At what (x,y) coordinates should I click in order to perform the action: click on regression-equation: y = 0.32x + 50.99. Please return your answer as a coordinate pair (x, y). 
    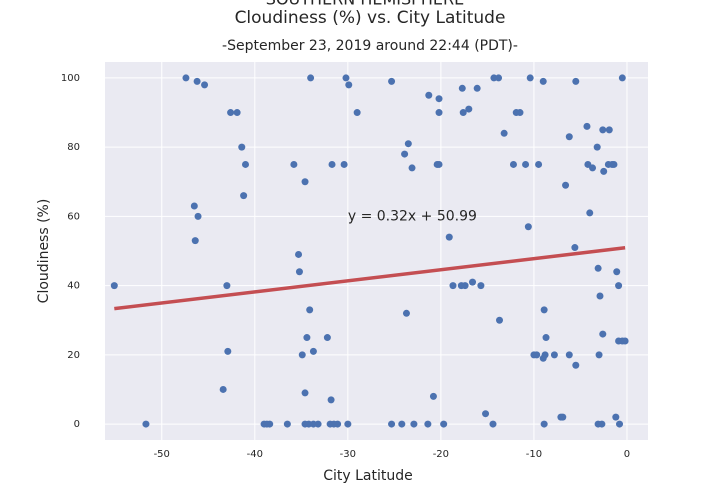
    Looking at the image, I should click on (412, 216).